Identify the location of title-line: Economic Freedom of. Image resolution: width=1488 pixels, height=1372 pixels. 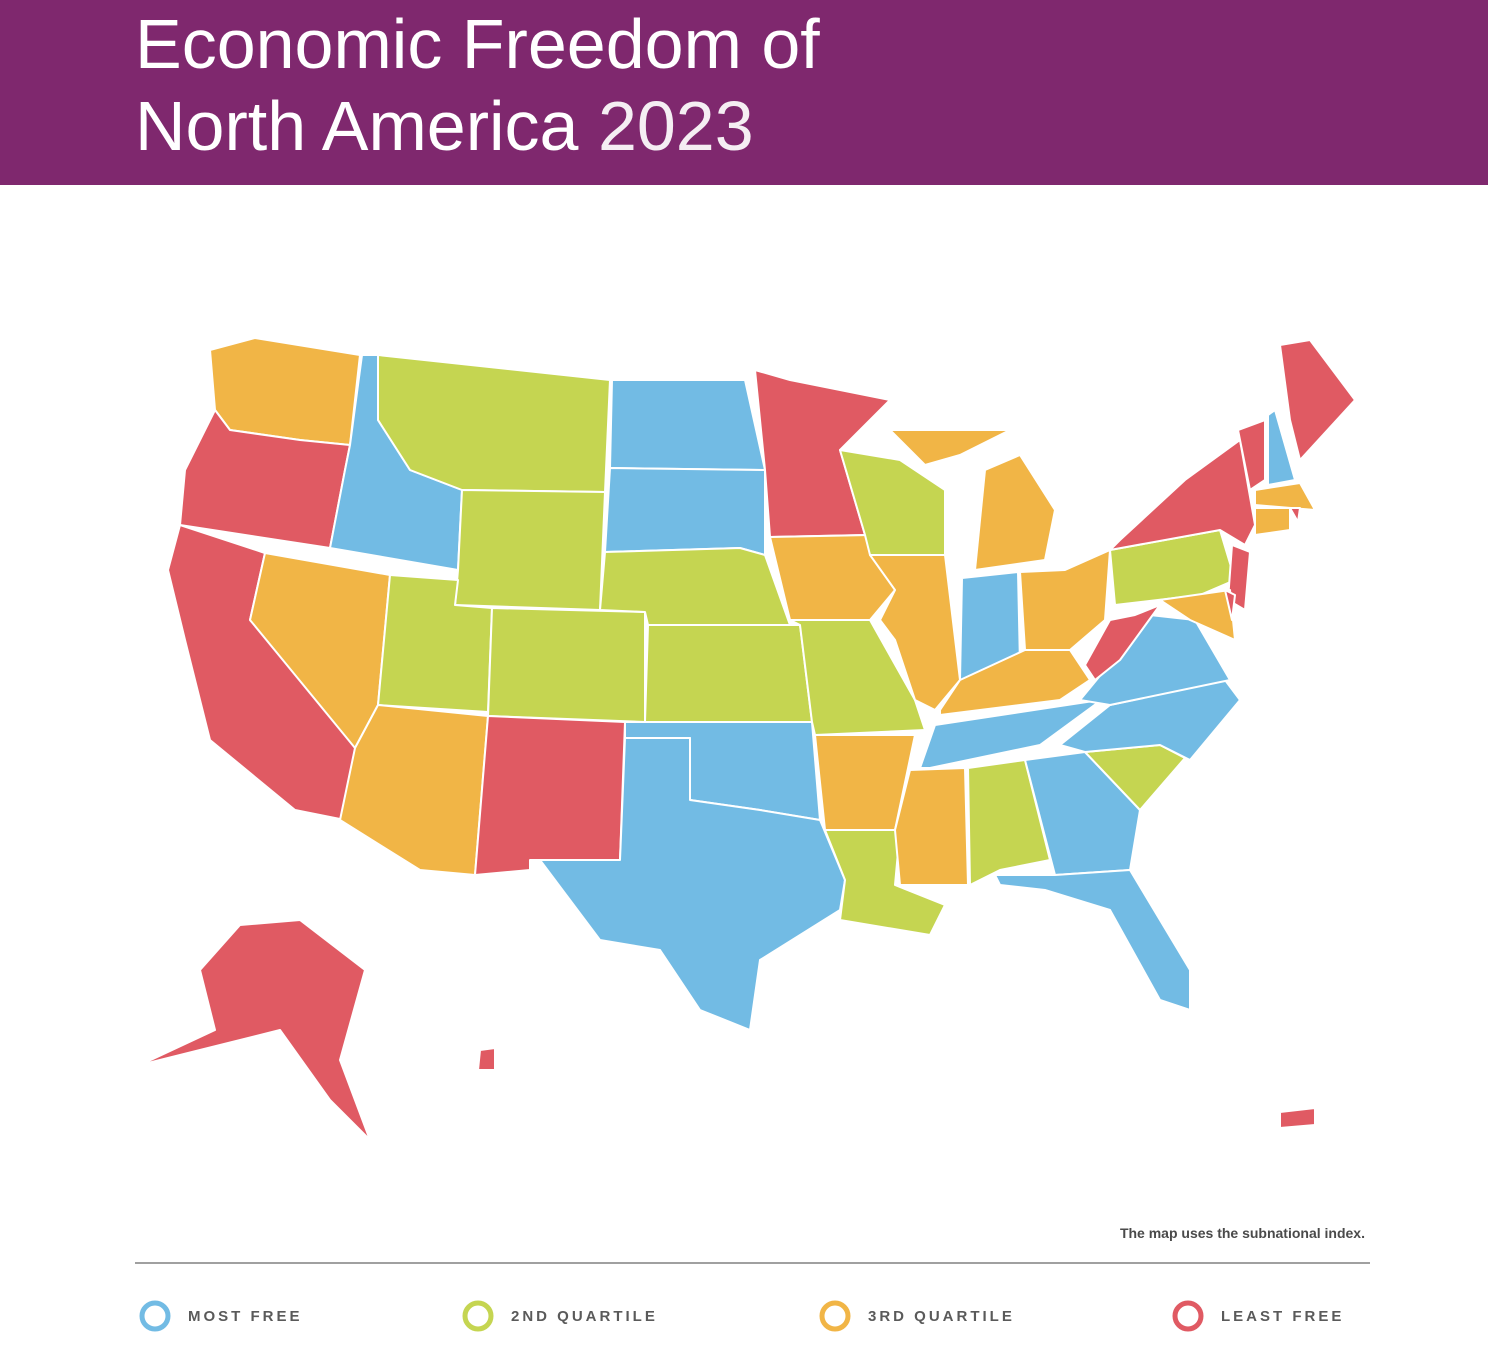
(477, 44).